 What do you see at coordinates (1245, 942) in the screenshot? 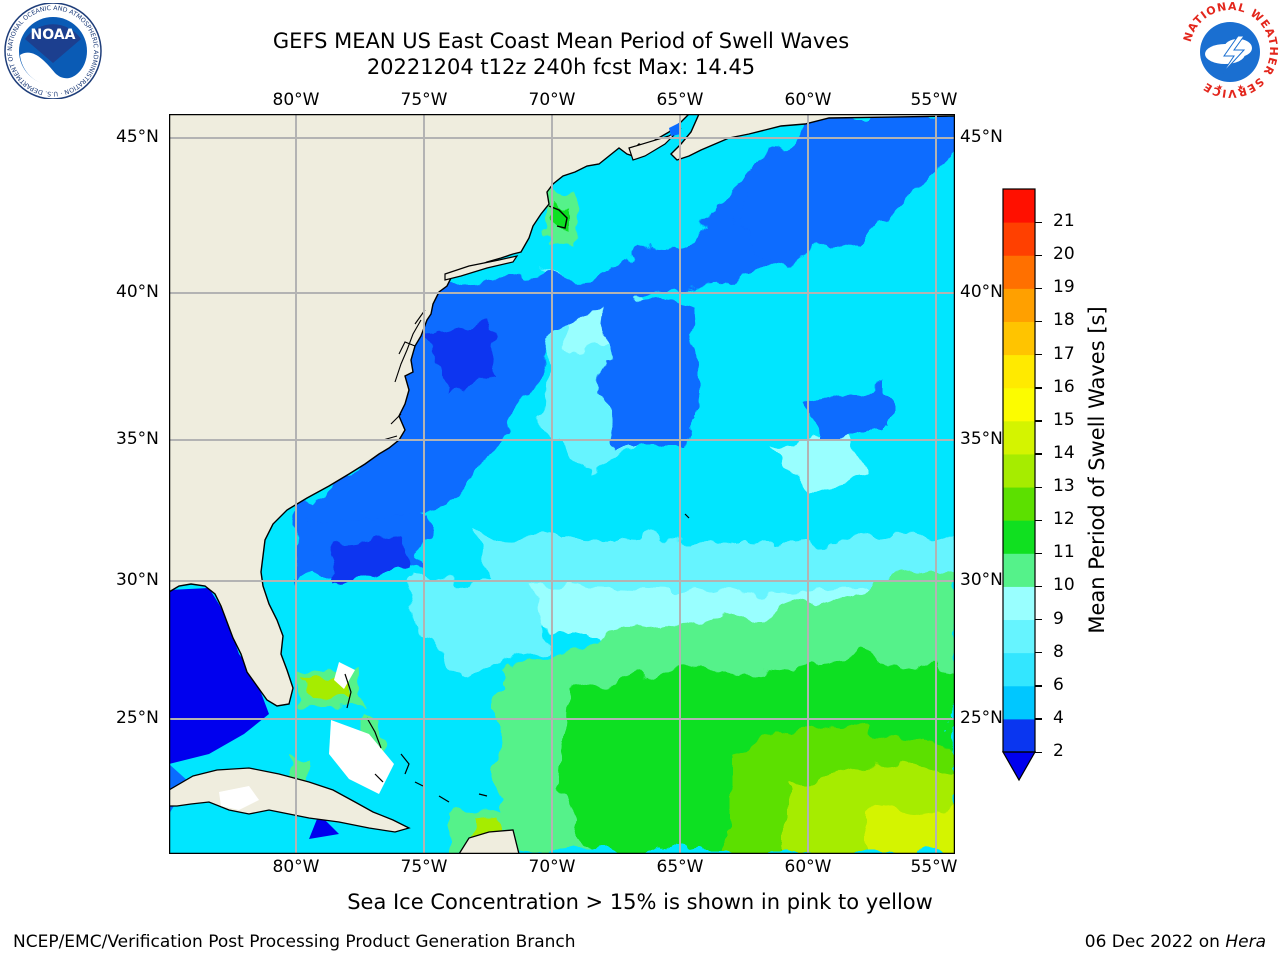
I see `footer-machine: Hera` at bounding box center [1245, 942].